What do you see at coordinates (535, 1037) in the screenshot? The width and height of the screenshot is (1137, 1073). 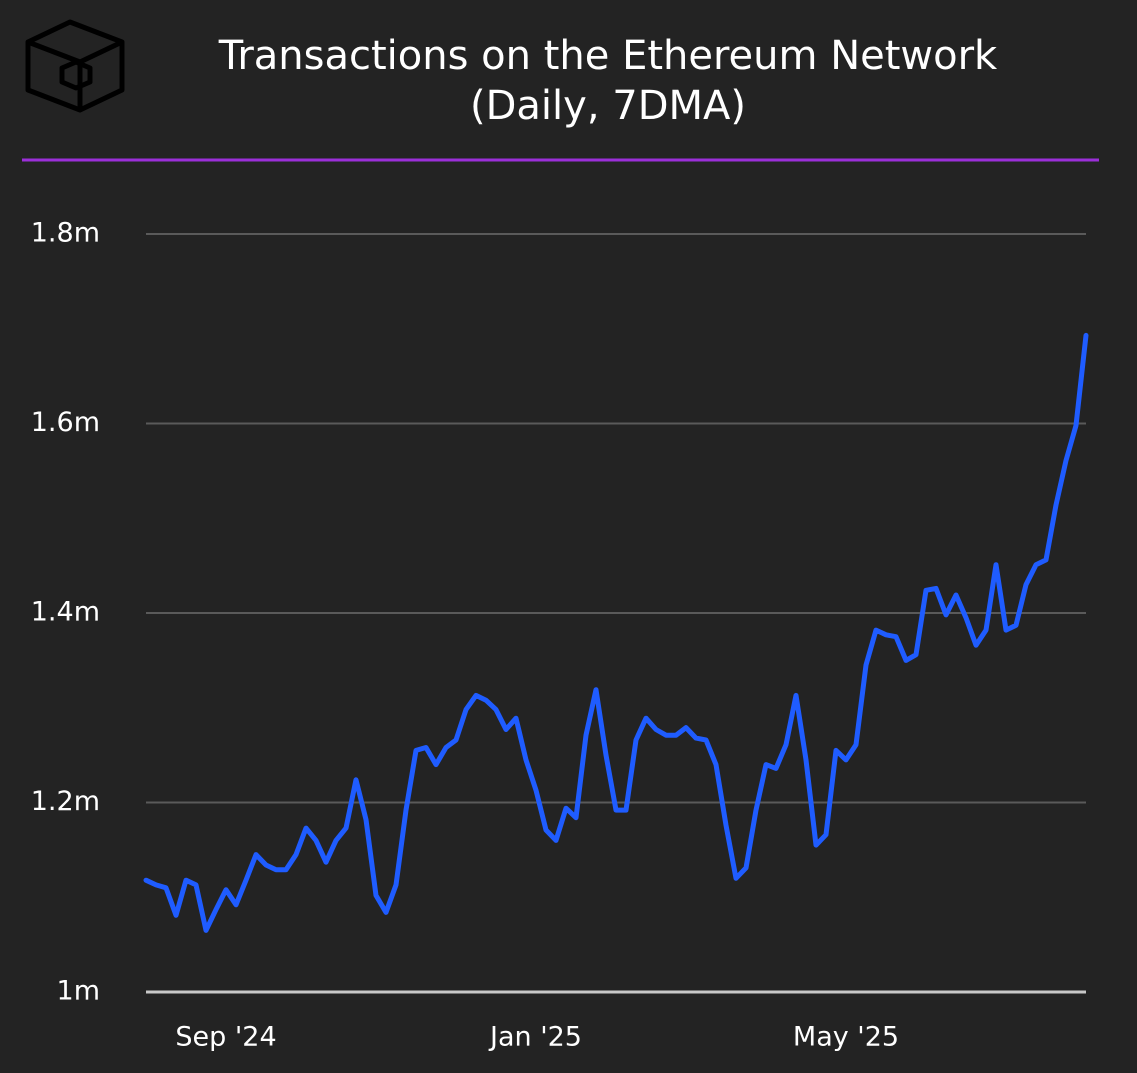 I see `x-tick-label: Jan '25` at bounding box center [535, 1037].